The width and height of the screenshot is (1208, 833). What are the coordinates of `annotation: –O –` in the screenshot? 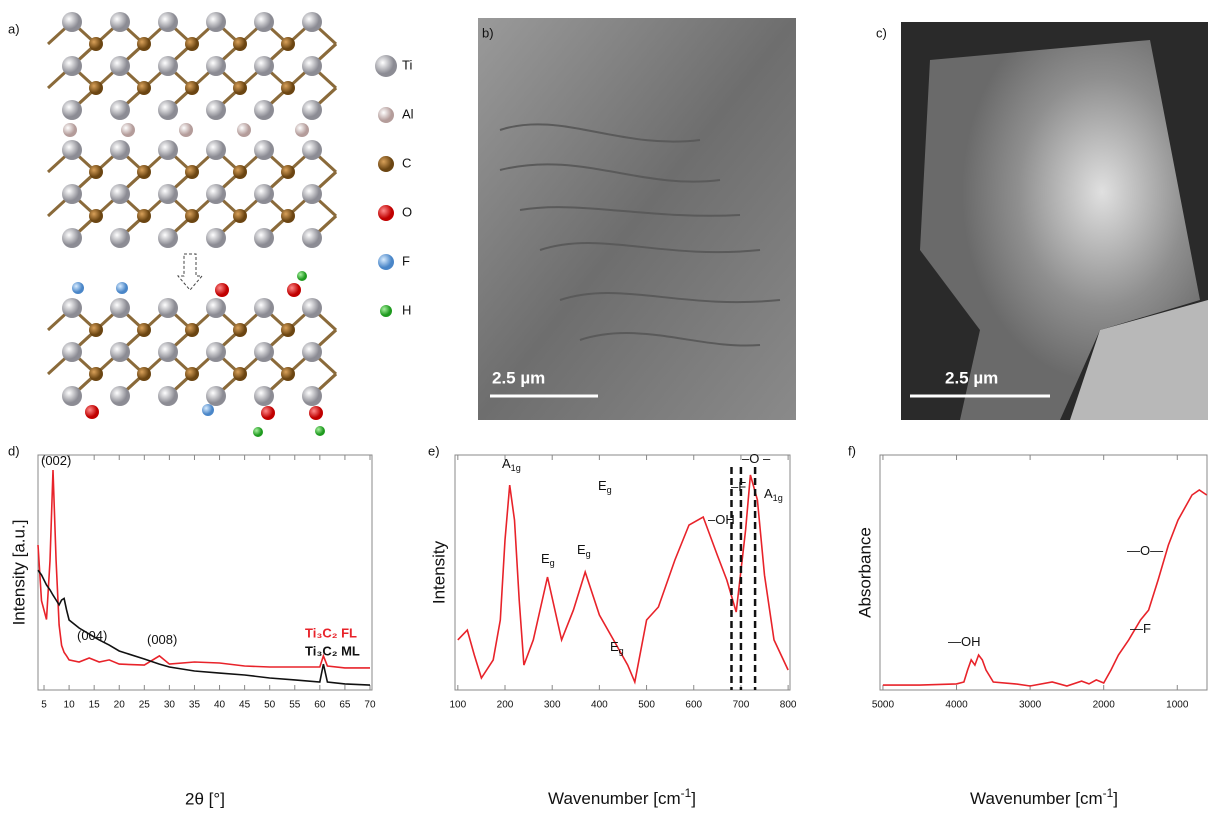 It's located at (756, 458).